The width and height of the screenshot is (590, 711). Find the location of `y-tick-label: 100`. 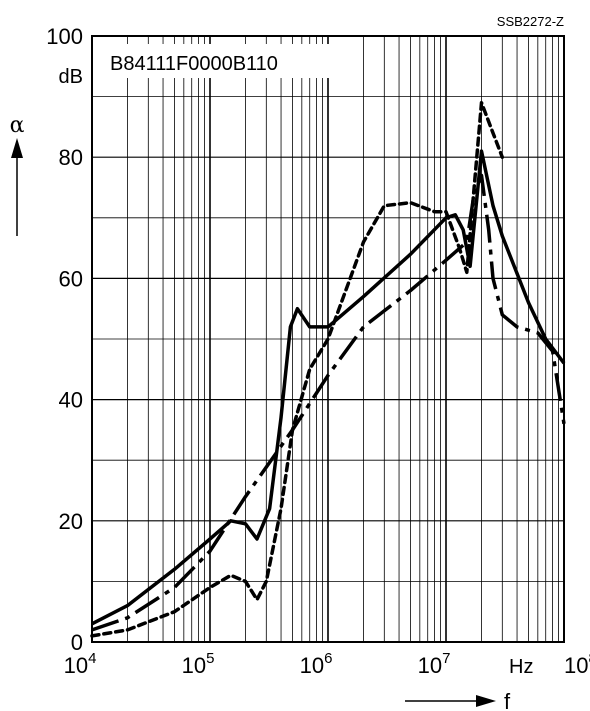

y-tick-label: 100 is located at coordinates (64, 36).